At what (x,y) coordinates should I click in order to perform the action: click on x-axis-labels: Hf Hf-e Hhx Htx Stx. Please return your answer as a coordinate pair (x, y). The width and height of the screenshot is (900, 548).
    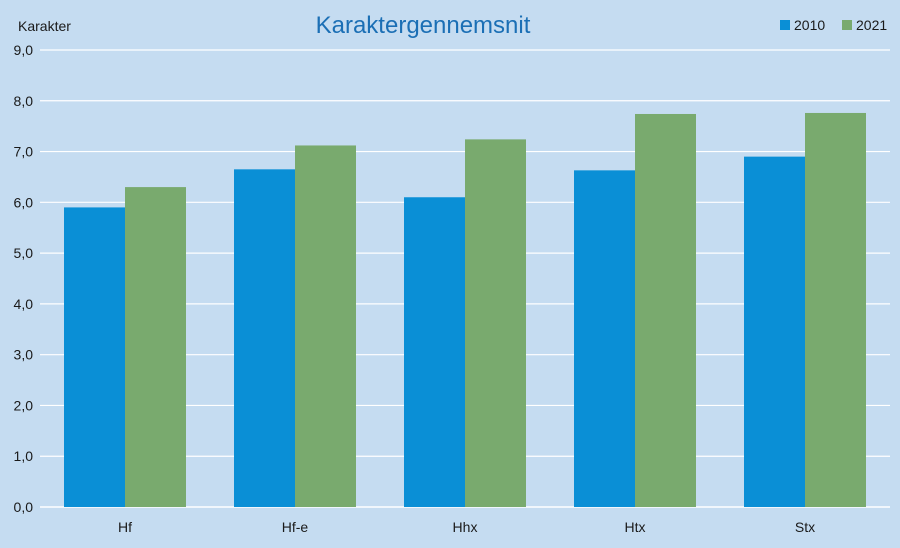
    Looking at the image, I should click on (466, 527).